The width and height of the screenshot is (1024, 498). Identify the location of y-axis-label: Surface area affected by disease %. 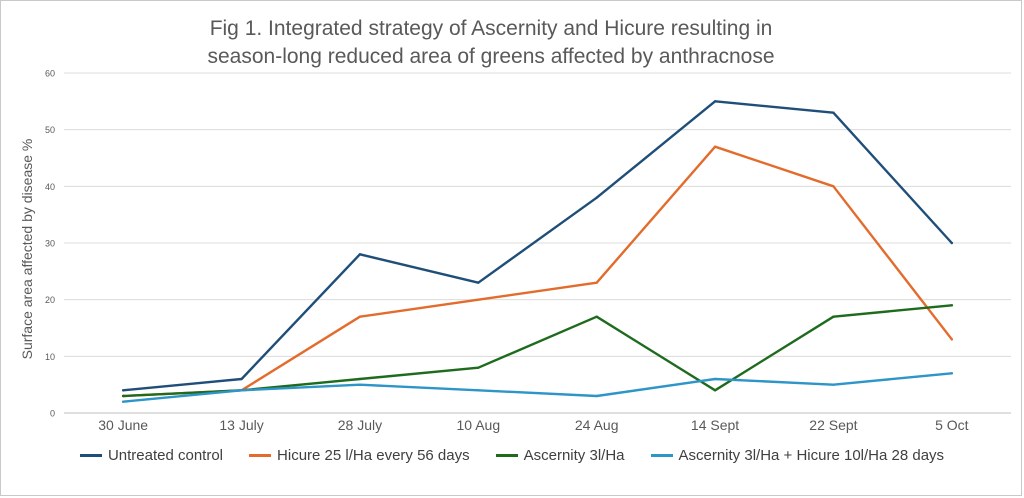
(27, 249).